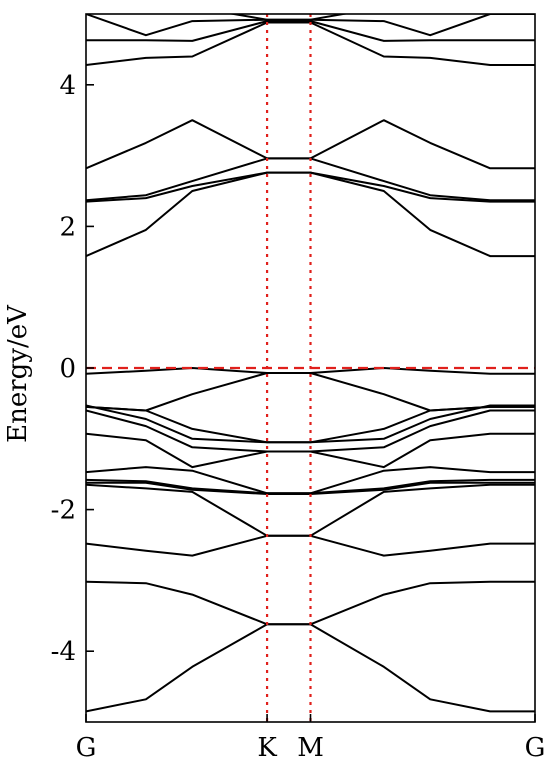  What do you see at coordinates (267, 748) in the screenshot?
I see `x-tick-label-k: K` at bounding box center [267, 748].